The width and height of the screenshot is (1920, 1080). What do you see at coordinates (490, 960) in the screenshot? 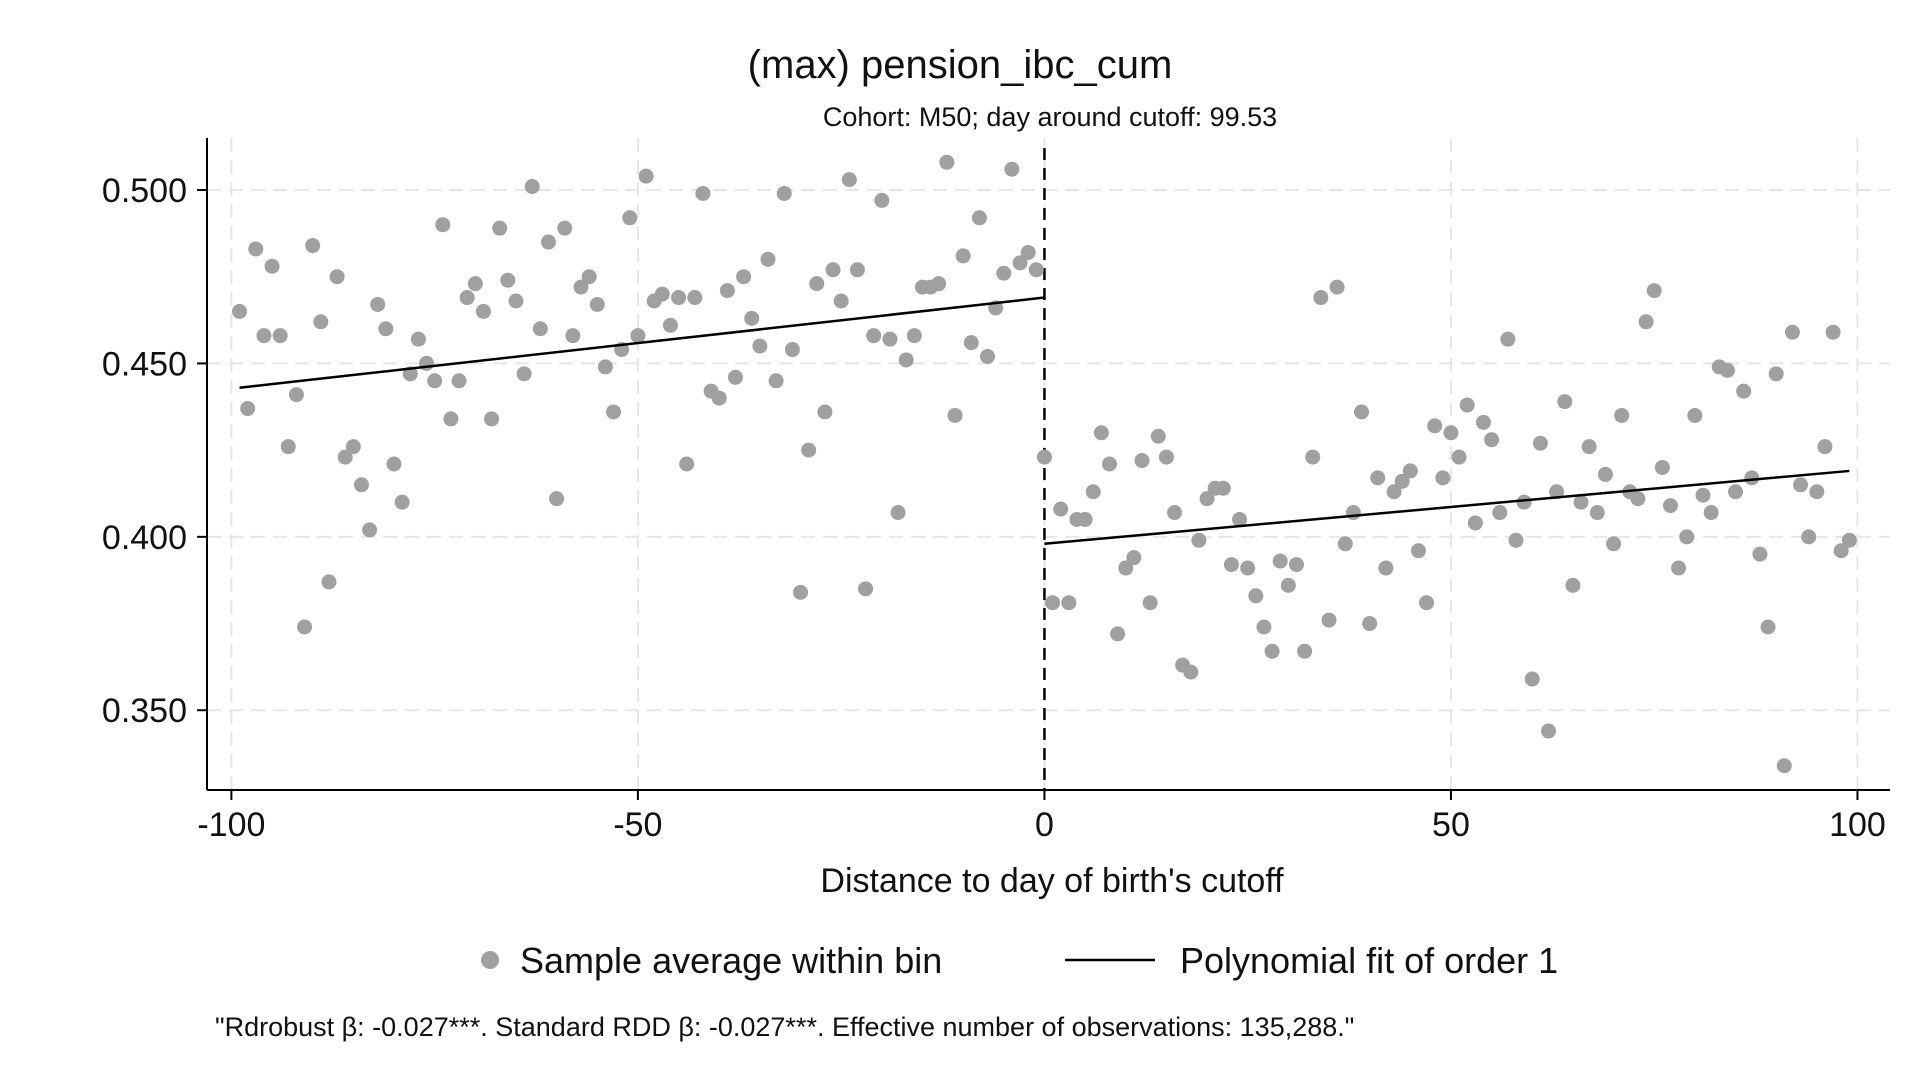
I see `legend-points-marker` at bounding box center [490, 960].